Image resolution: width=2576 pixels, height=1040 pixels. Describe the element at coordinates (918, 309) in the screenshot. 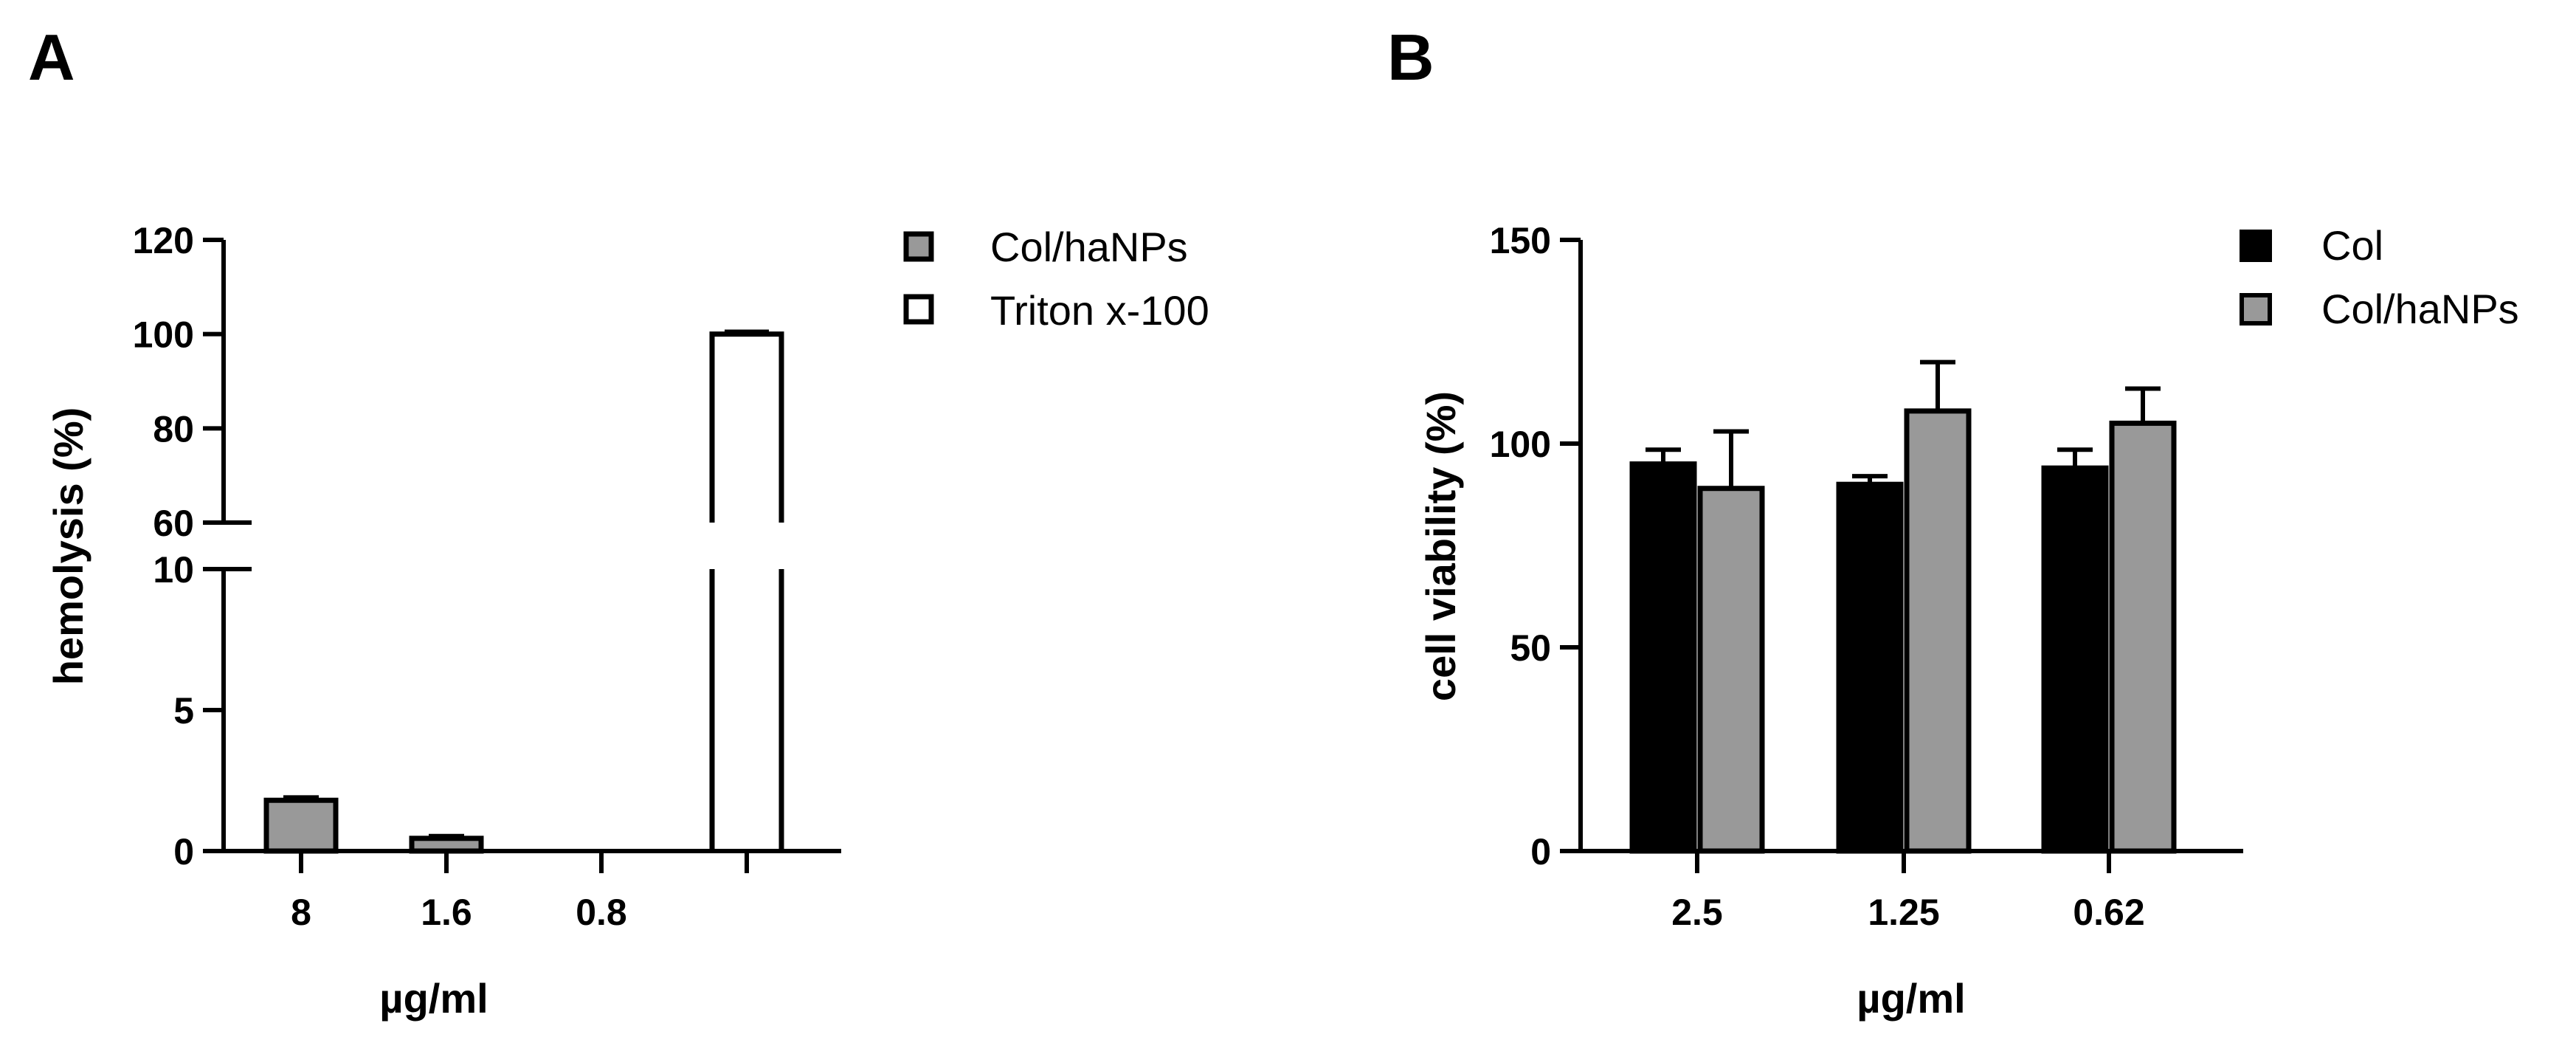

I see `legend-swatch-triton` at that location.